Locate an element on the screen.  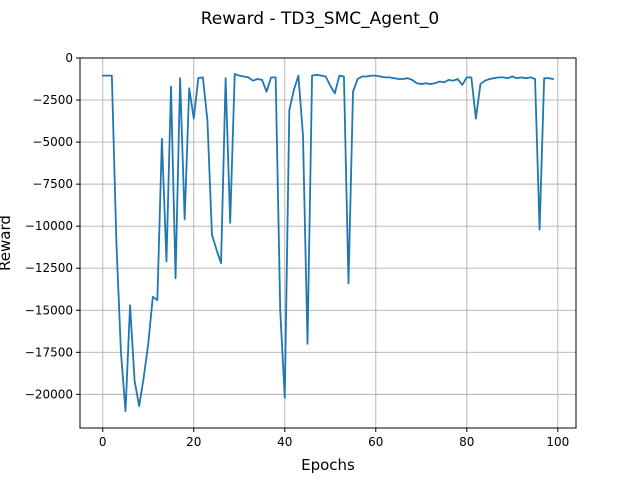
y-tick-label: −7500 is located at coordinates (52, 184).